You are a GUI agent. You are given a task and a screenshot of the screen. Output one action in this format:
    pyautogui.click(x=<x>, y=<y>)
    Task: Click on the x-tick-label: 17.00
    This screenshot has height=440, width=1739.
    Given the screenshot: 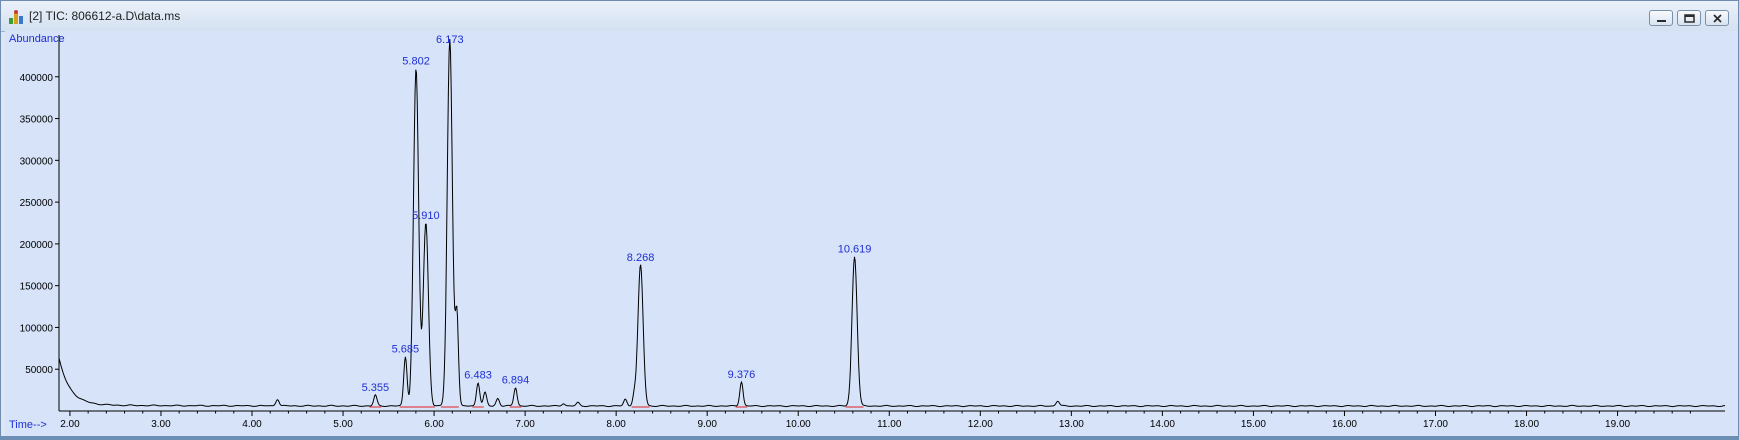 What is the action you would take?
    pyautogui.click(x=1435, y=424)
    